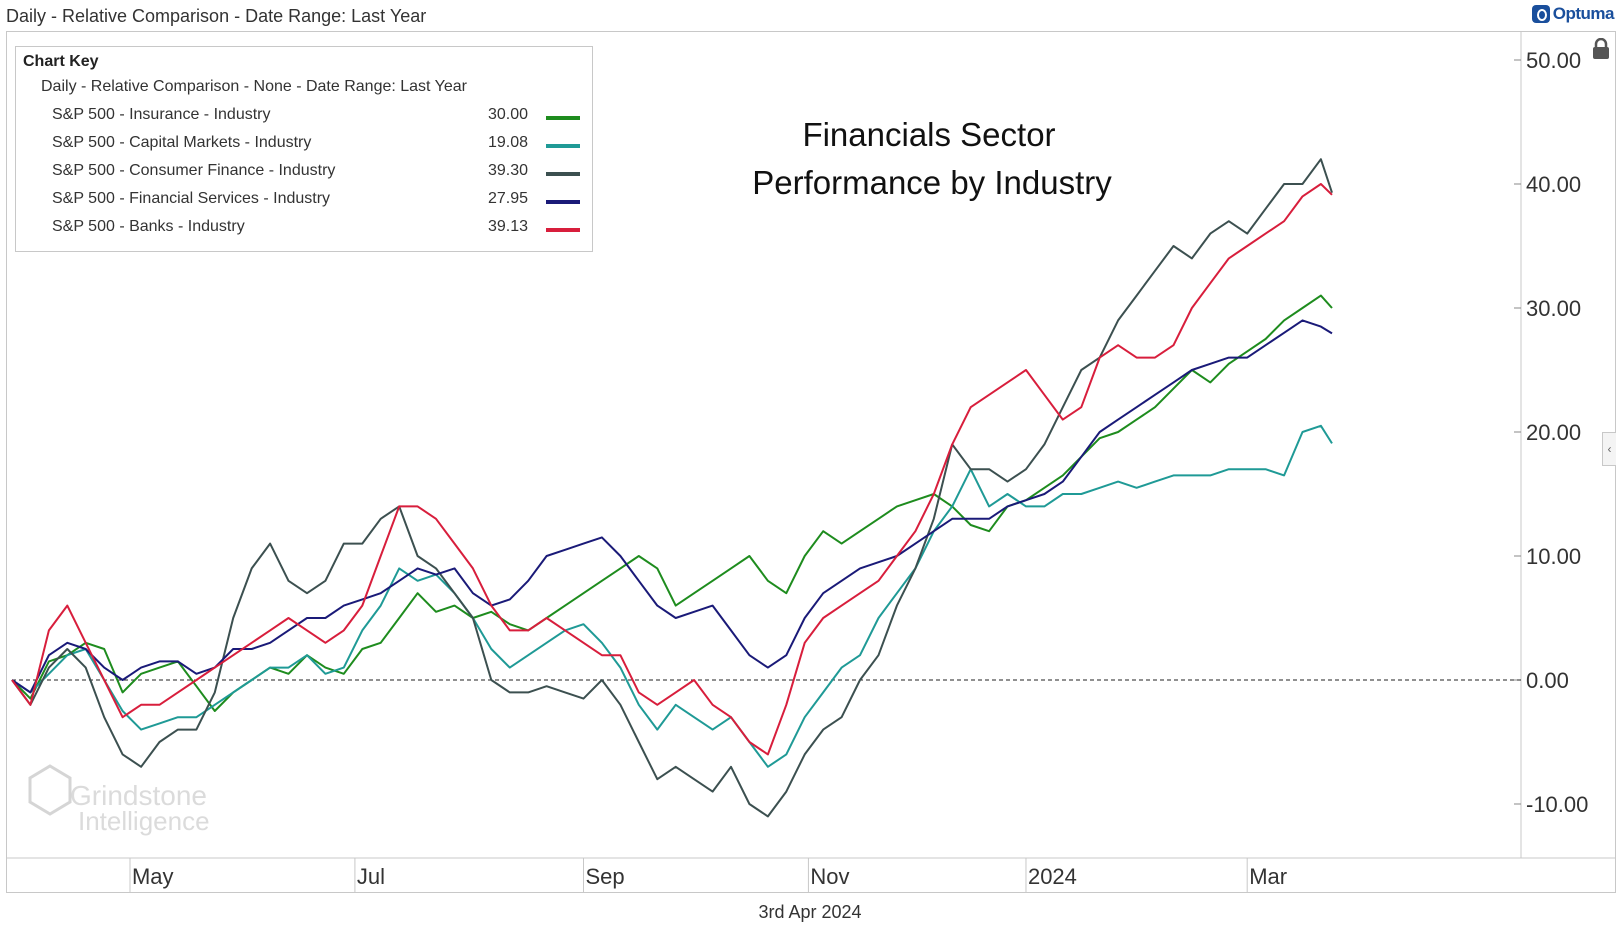  I want to click on panel-collapse-tab: ‹, so click(1609, 449).